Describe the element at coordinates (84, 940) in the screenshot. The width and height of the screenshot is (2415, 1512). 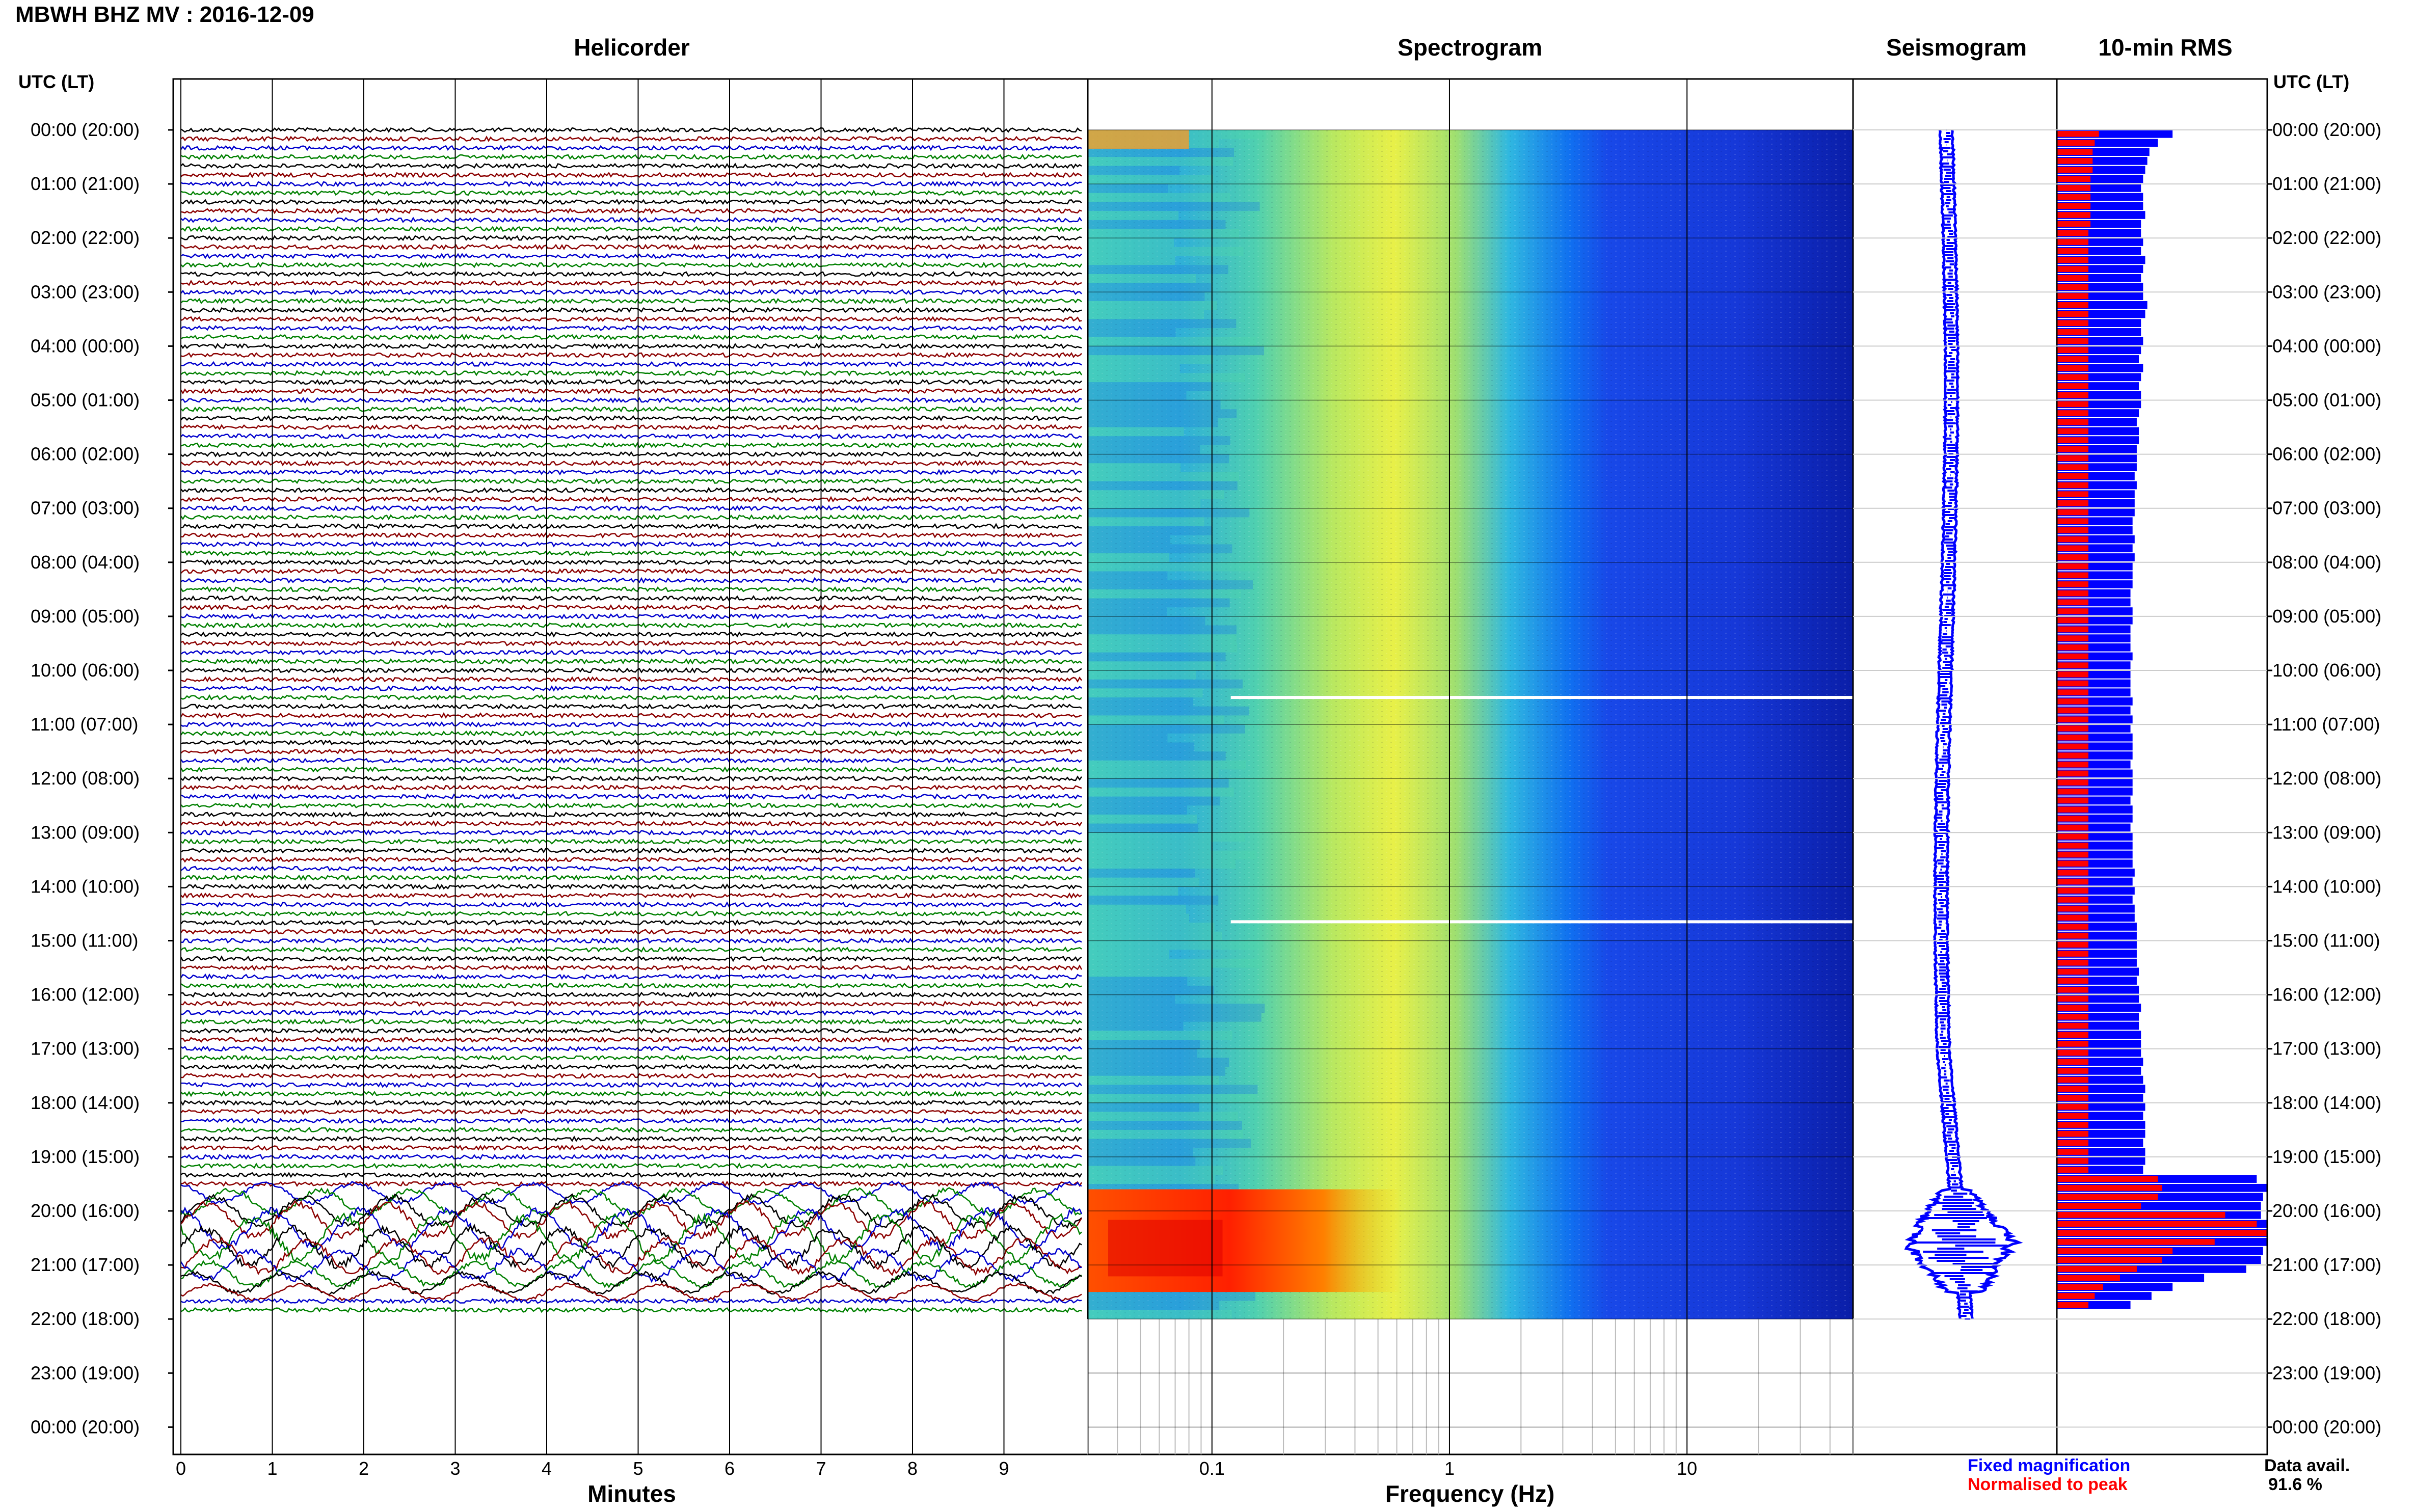
I see `time-label-left: 15:00 (11:00)` at that location.